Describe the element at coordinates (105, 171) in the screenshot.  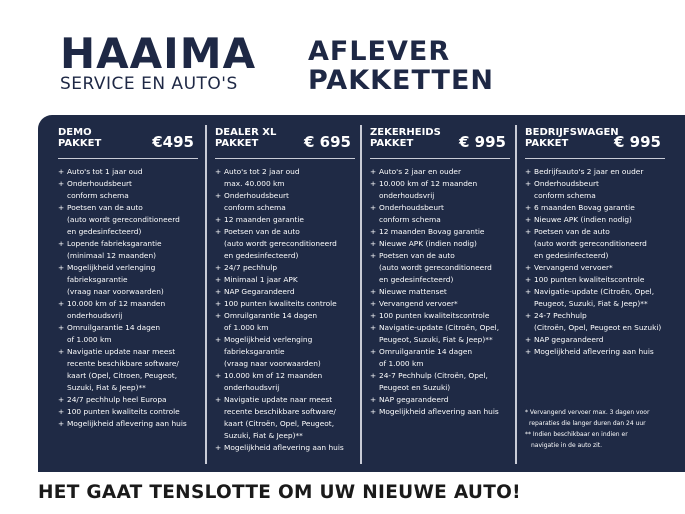
I see `list-item-line: Auto's tot 1 jaar oud` at that location.